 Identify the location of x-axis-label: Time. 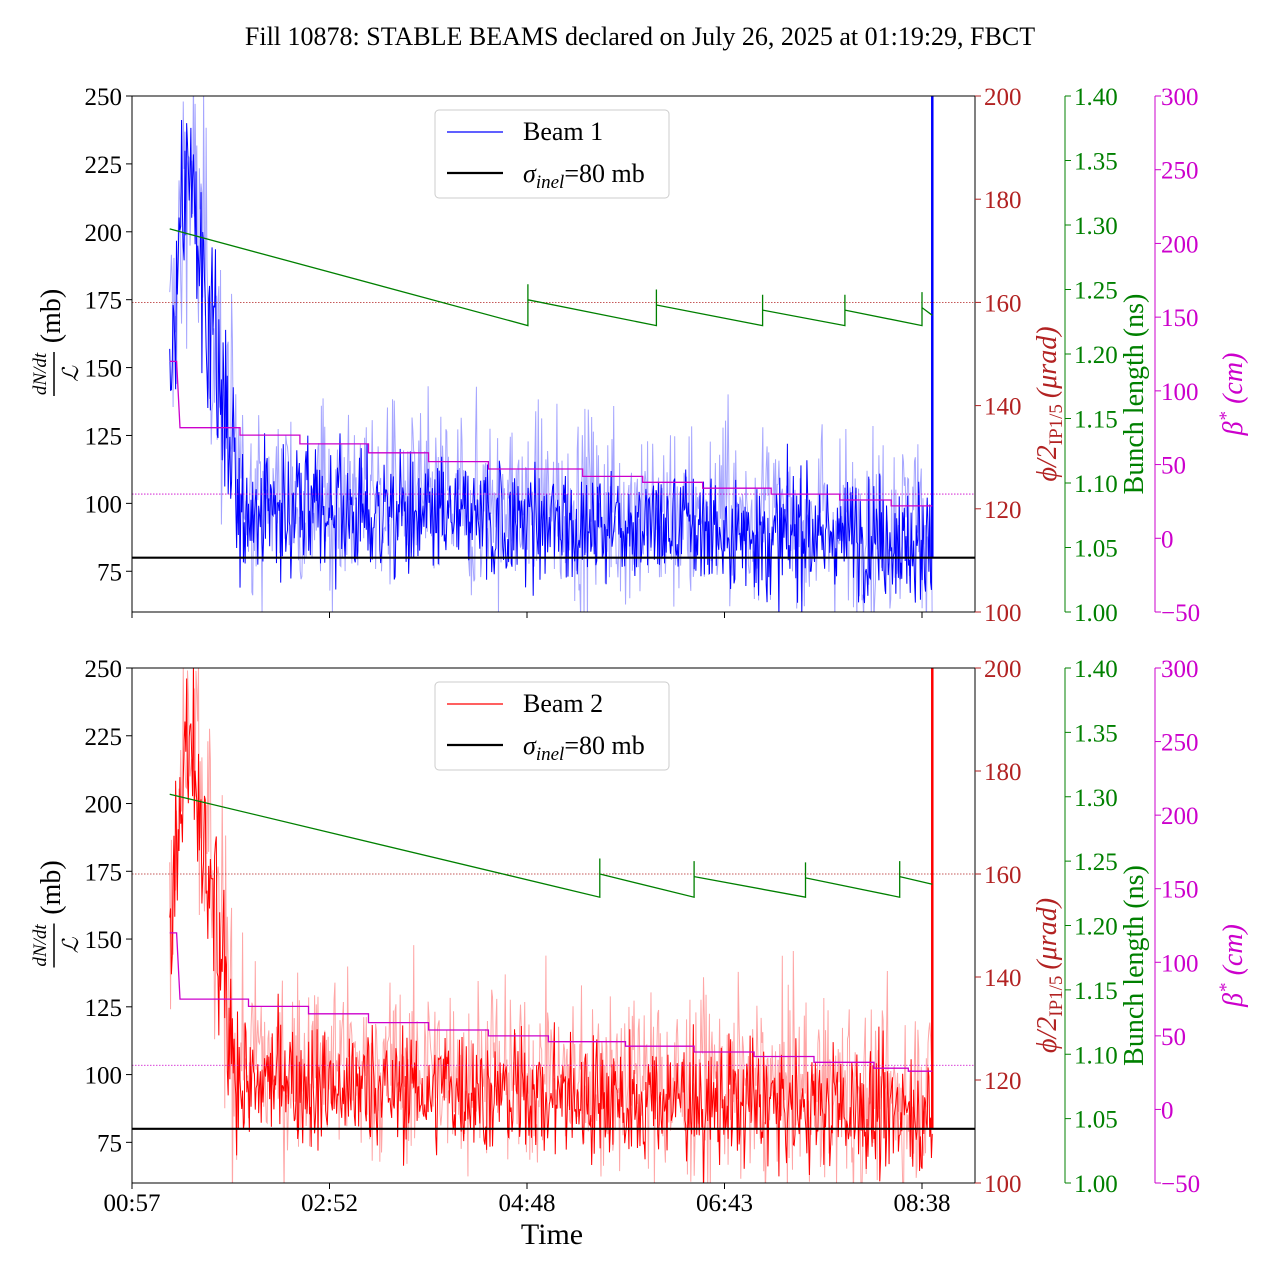
(552, 1234).